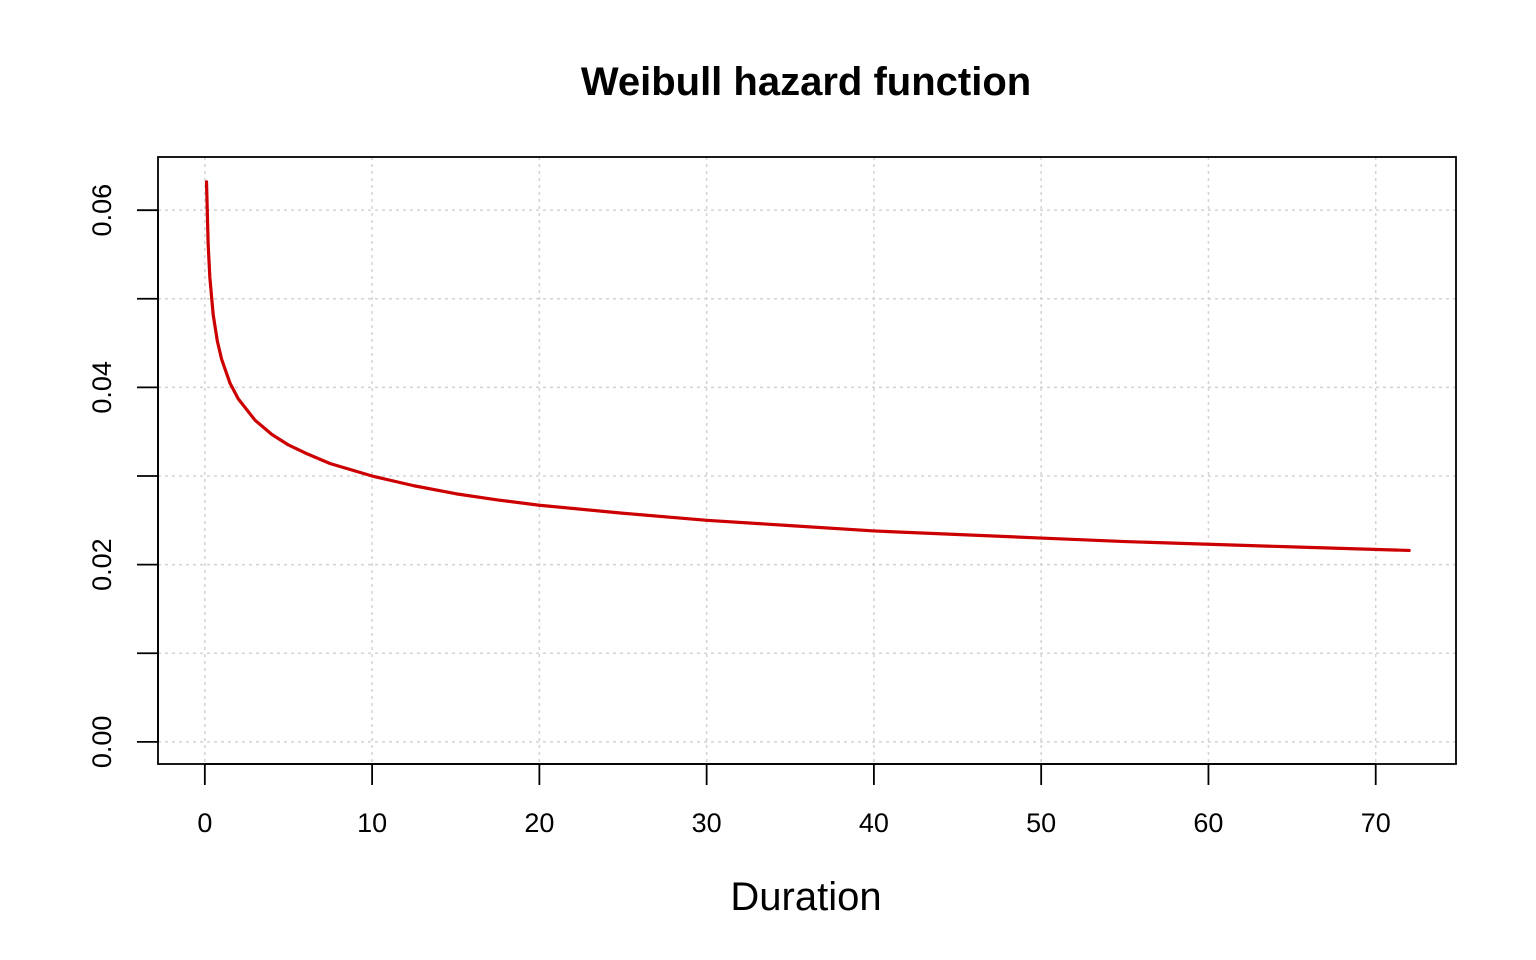 The image size is (1536, 960). I want to click on x-tick-label: 0, so click(204, 823).